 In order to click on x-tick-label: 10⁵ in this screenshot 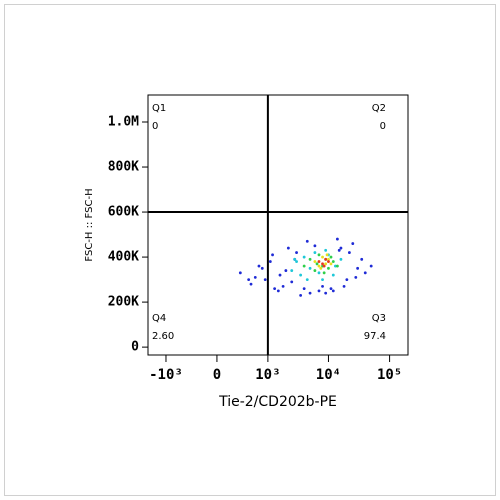, I will do `click(389, 375)`.